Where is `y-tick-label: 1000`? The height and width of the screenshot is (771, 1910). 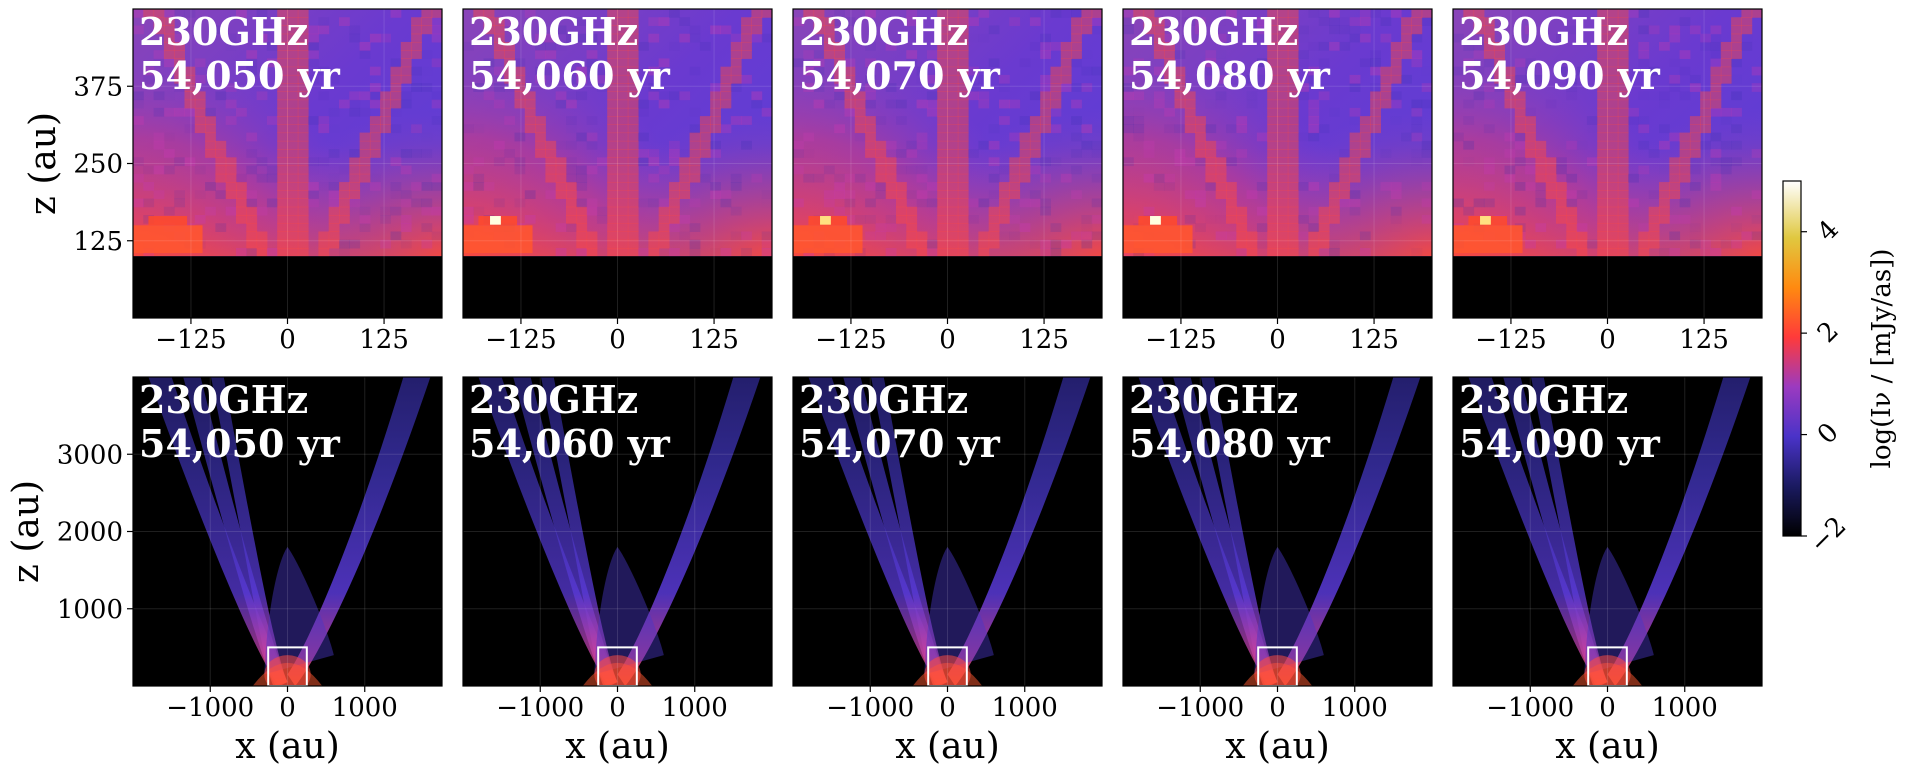 y-tick-label: 1000 is located at coordinates (90, 610).